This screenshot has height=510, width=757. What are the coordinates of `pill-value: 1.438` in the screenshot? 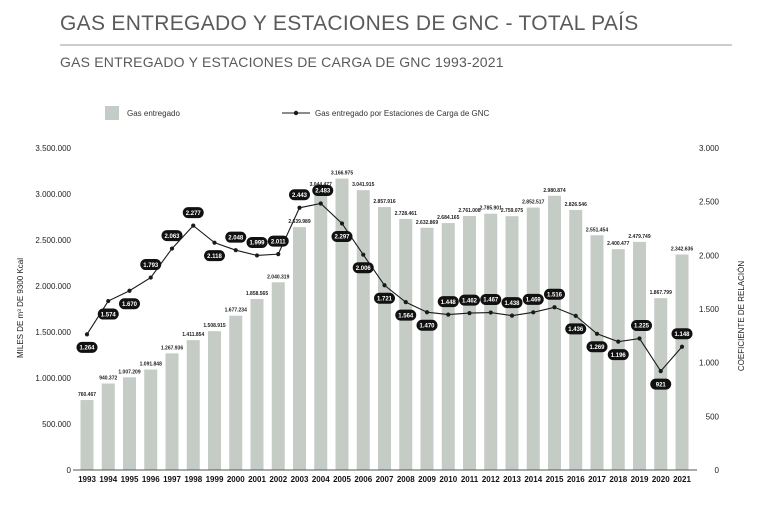 It's located at (512, 304).